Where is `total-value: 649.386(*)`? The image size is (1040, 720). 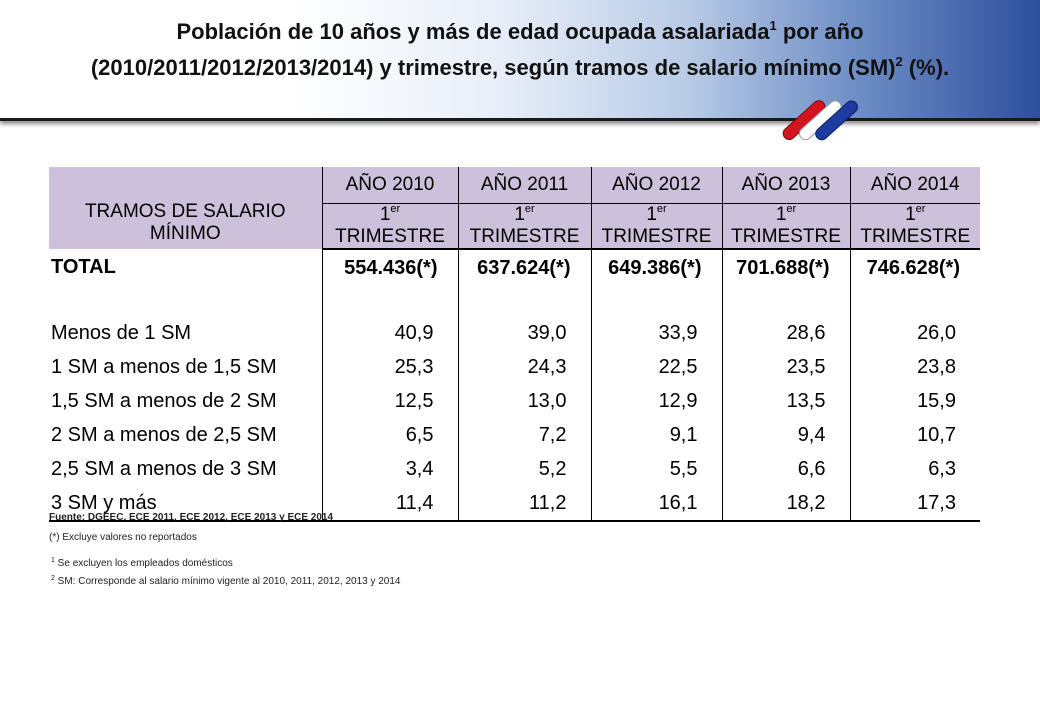
total-value: 649.386(*) is located at coordinates (656, 267).